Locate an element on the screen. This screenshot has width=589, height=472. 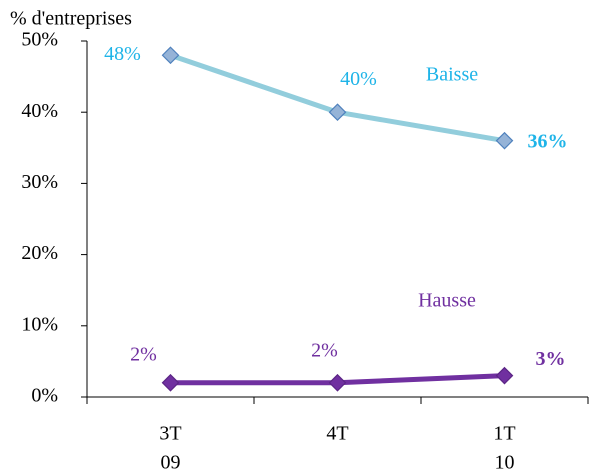
value-label: 36% is located at coordinates (548, 141).